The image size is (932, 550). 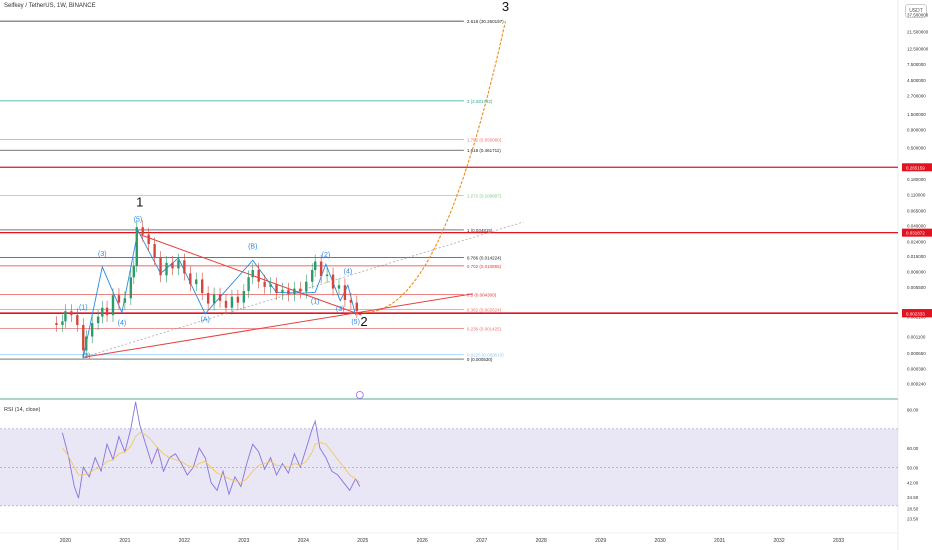 What do you see at coordinates (139, 201) in the screenshot?
I see `wave-number-label: 1` at bounding box center [139, 201].